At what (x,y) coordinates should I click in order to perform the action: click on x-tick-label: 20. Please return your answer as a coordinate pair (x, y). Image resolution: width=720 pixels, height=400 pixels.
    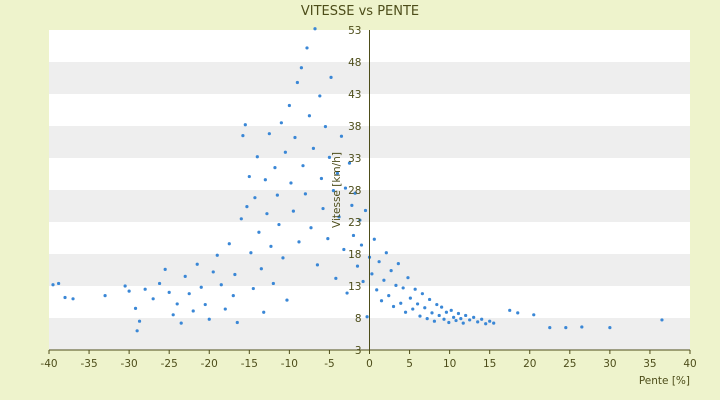
    Looking at the image, I should click on (529, 364).